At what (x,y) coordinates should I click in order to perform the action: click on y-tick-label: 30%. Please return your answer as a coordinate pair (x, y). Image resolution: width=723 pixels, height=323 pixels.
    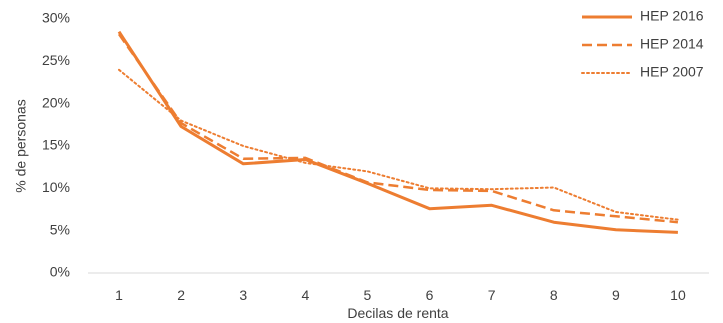
    Looking at the image, I should click on (56, 18).